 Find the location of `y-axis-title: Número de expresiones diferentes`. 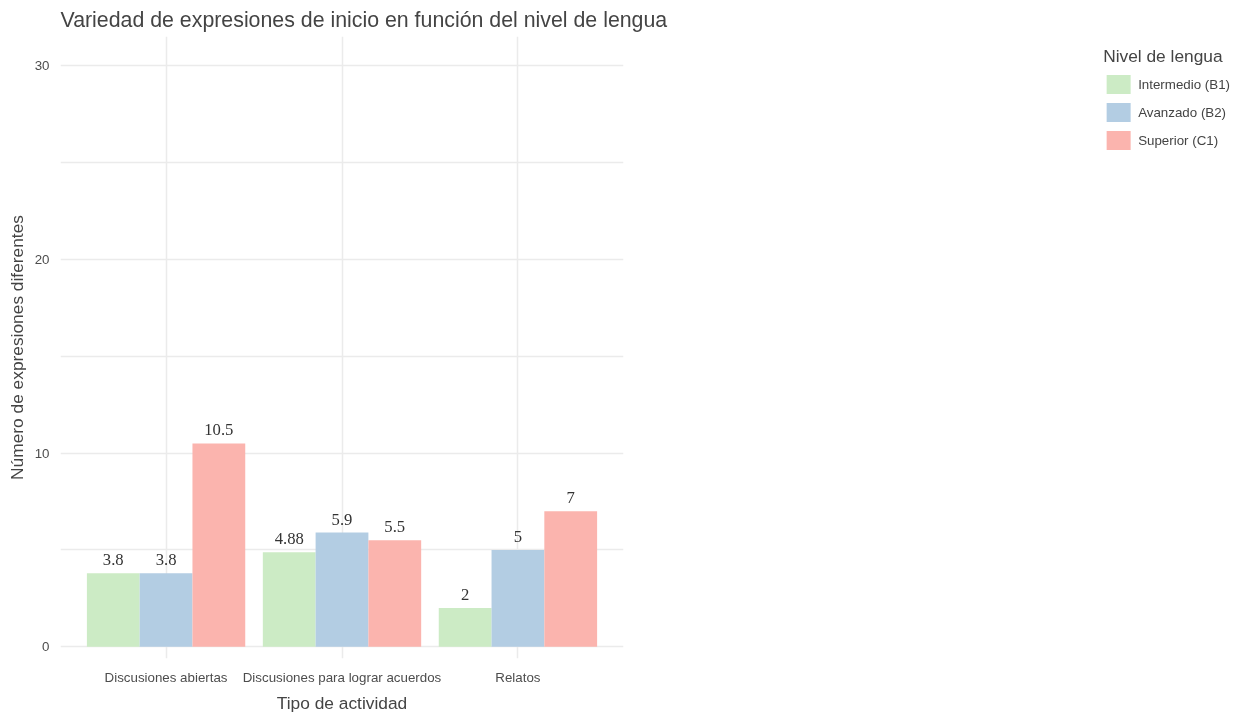

y-axis-title: Número de expresiones diferentes is located at coordinates (16, 347).